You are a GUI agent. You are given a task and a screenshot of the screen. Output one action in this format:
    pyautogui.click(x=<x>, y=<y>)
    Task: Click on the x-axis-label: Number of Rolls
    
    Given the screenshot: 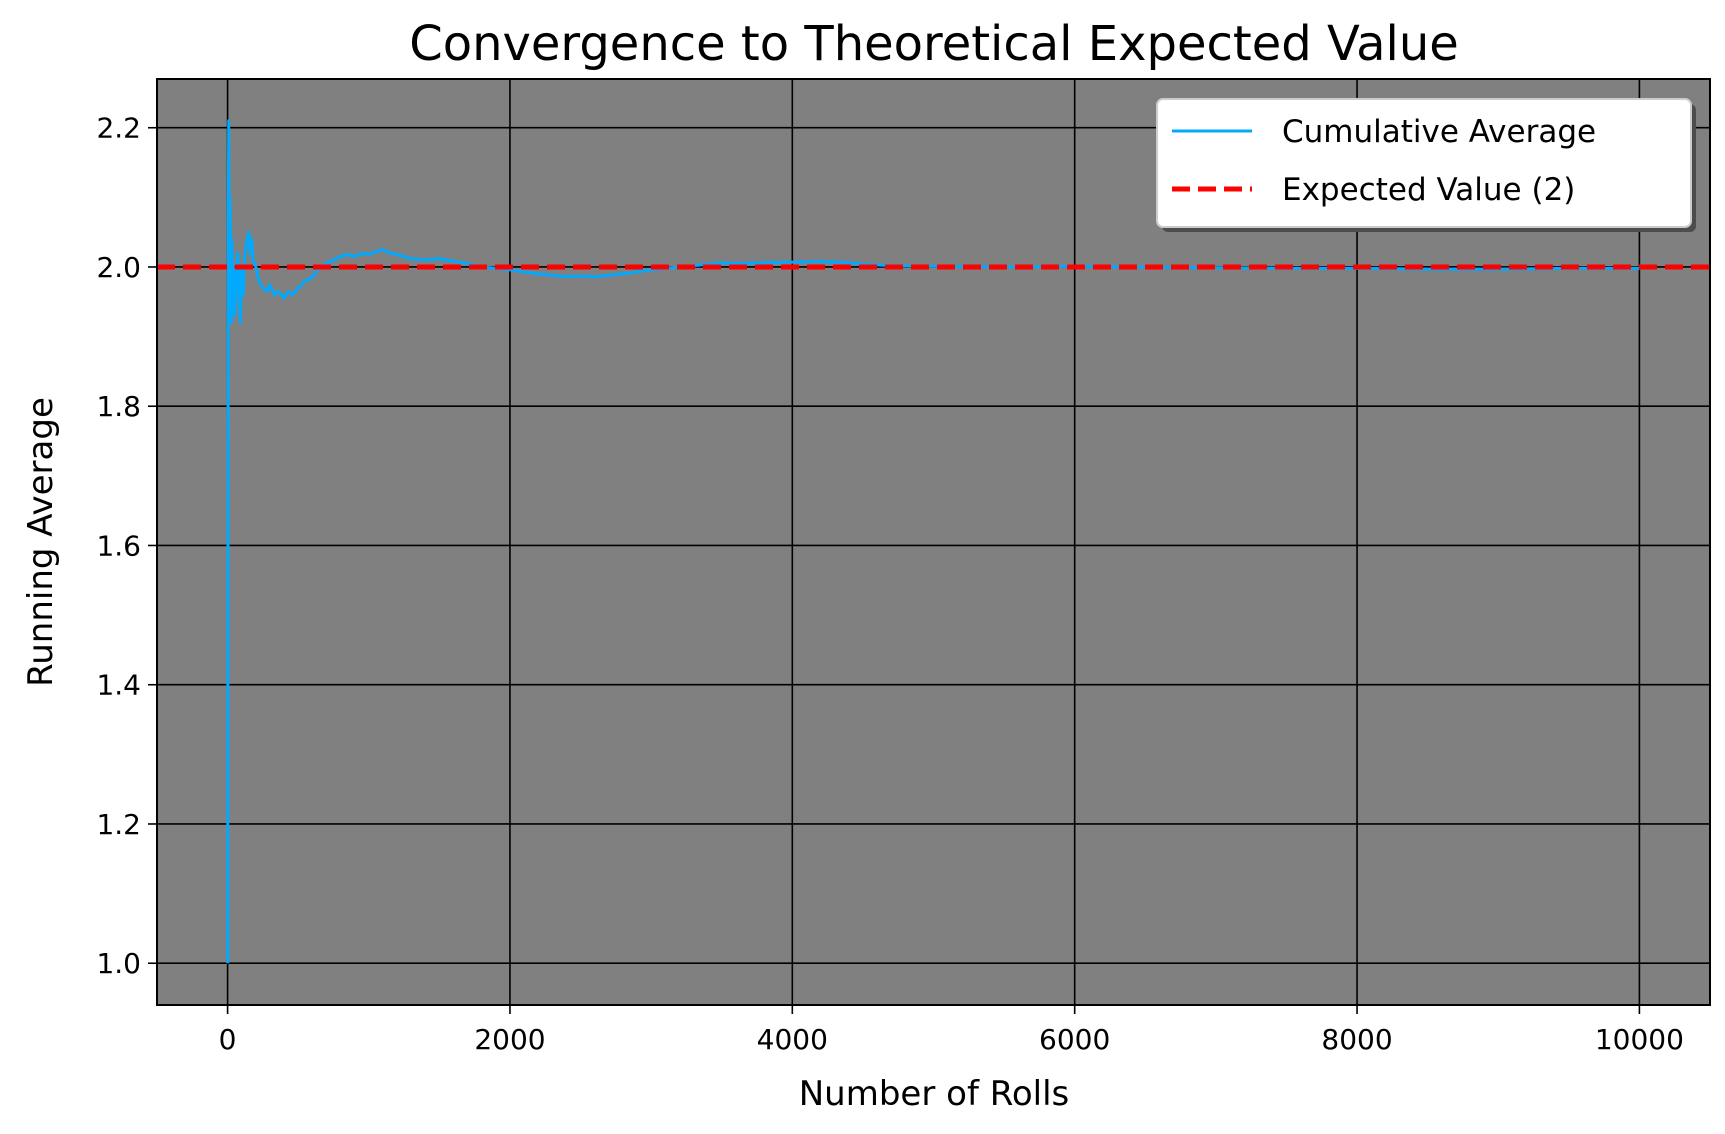 What is the action you would take?
    pyautogui.click(x=934, y=1094)
    